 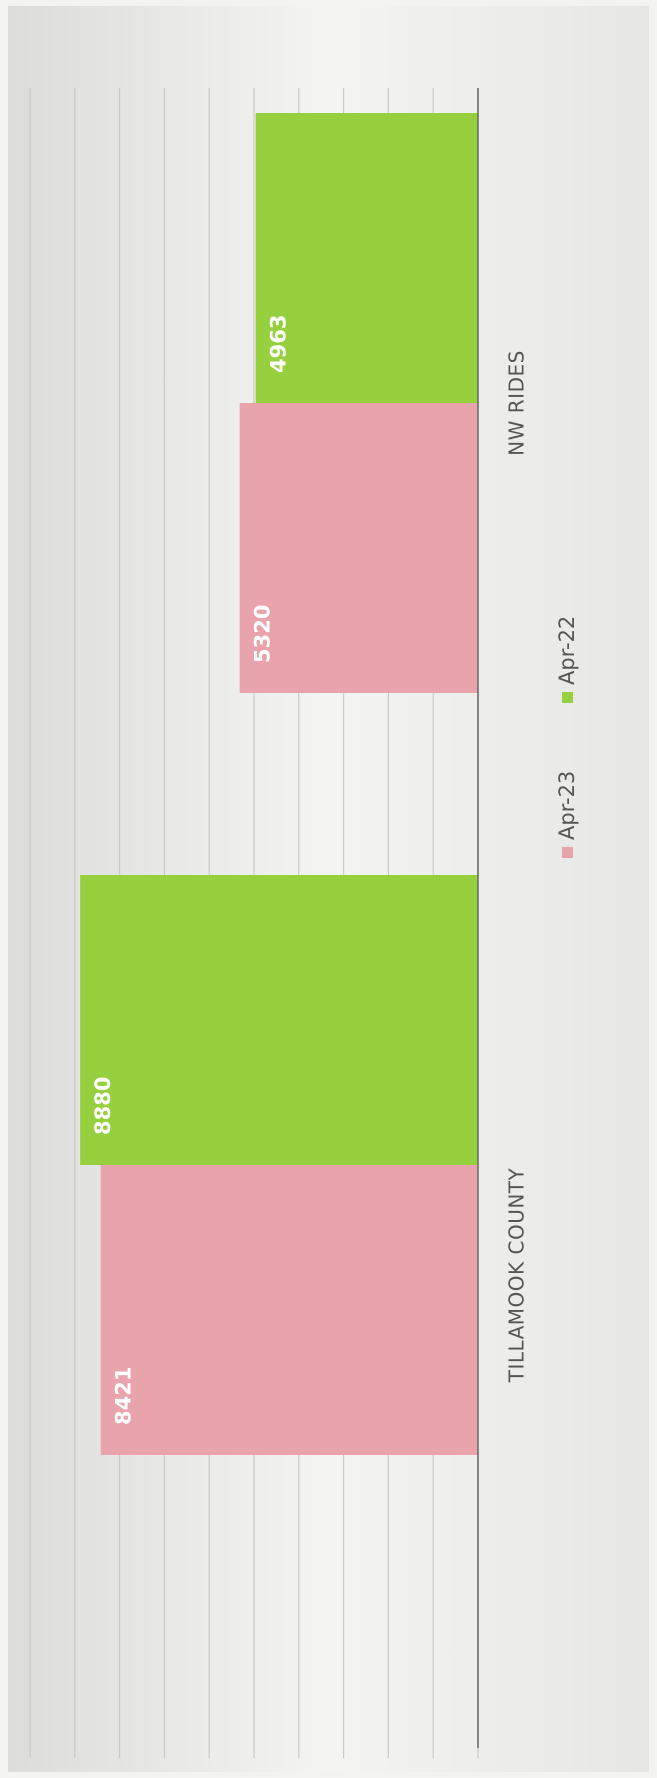 I want to click on data-label: 8421, so click(x=124, y=1396).